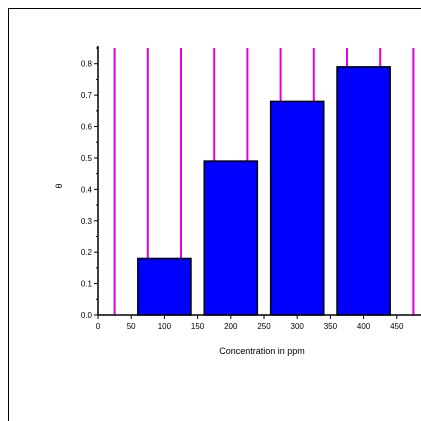 Image resolution: width=421 pixels, height=421 pixels. Describe the element at coordinates (59, 185) in the screenshot. I see `y-axis-title: θ` at that location.